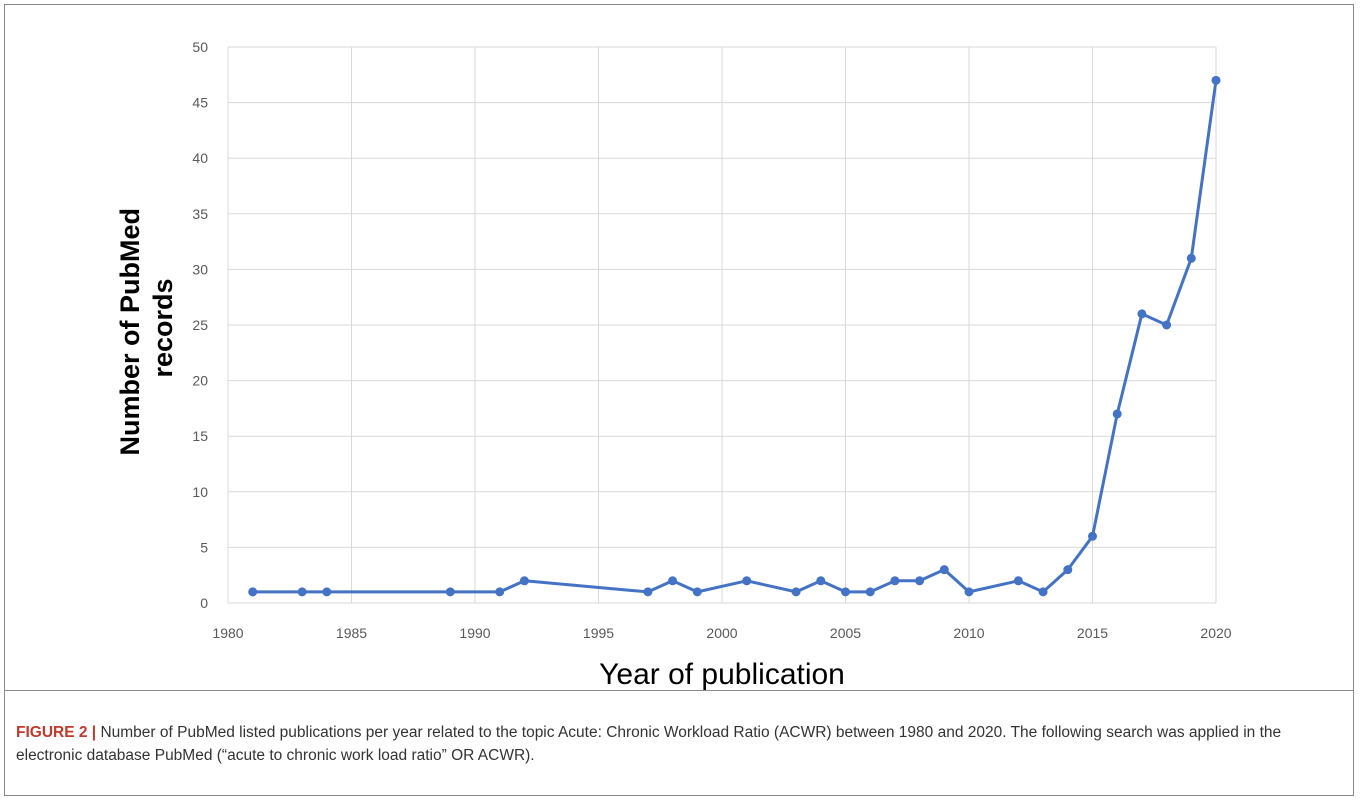 The image size is (1360, 801). I want to click on y-tick-label: 25, so click(200, 325).